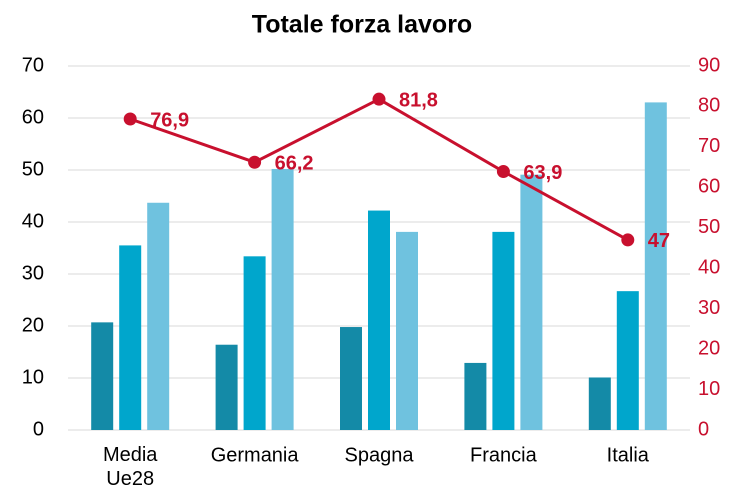 The width and height of the screenshot is (745, 493). Describe the element at coordinates (33, 377) in the screenshot. I see `y-tick-label: 10` at that location.